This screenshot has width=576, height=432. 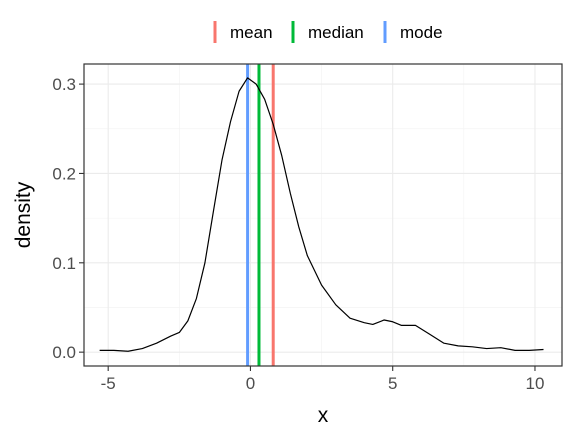 What do you see at coordinates (535, 383) in the screenshot?
I see `x-tick-label: 10` at bounding box center [535, 383].